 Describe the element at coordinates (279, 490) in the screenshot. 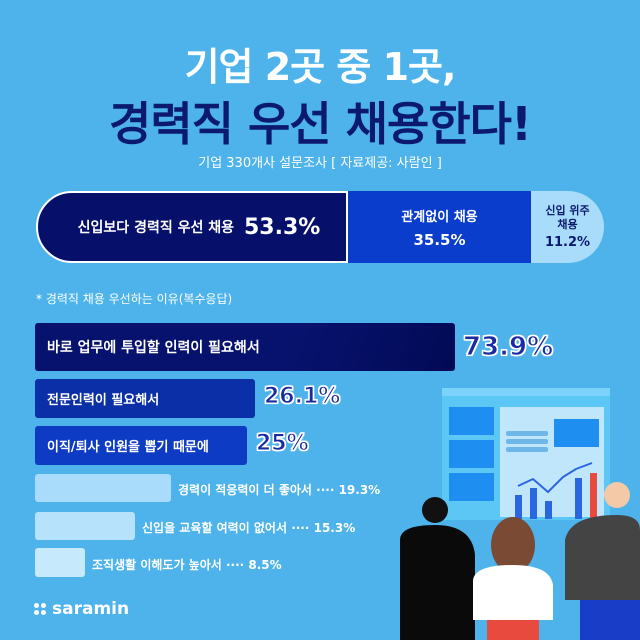

I see `reason-label-4: 경력이 적응력이 더 좋아서 ···· 19.3%` at that location.